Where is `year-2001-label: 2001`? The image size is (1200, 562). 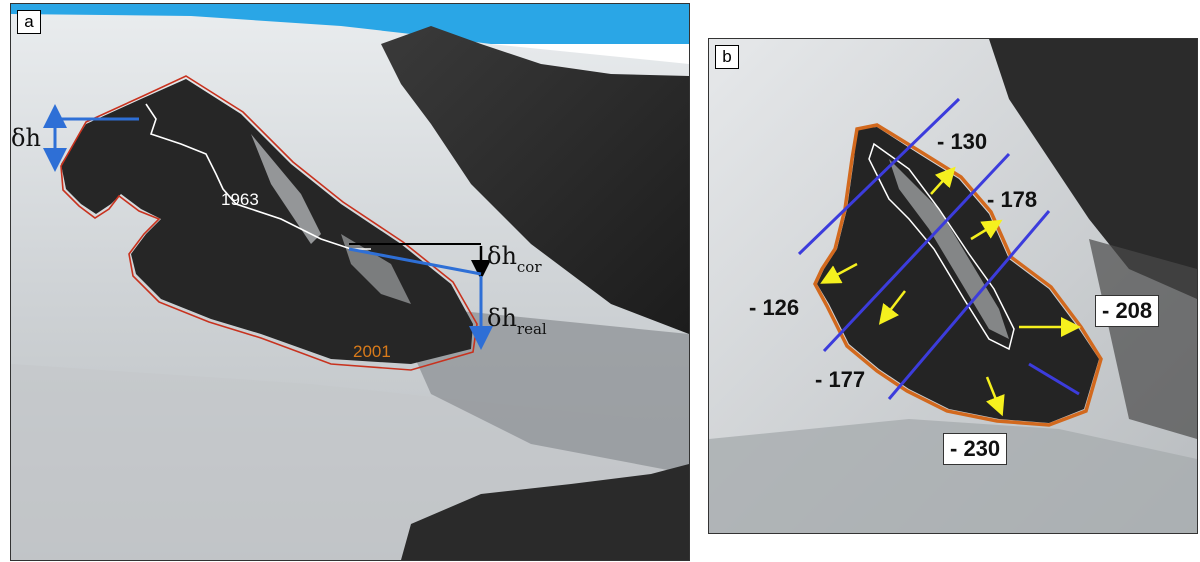 year-2001-label: 2001 is located at coordinates (372, 351).